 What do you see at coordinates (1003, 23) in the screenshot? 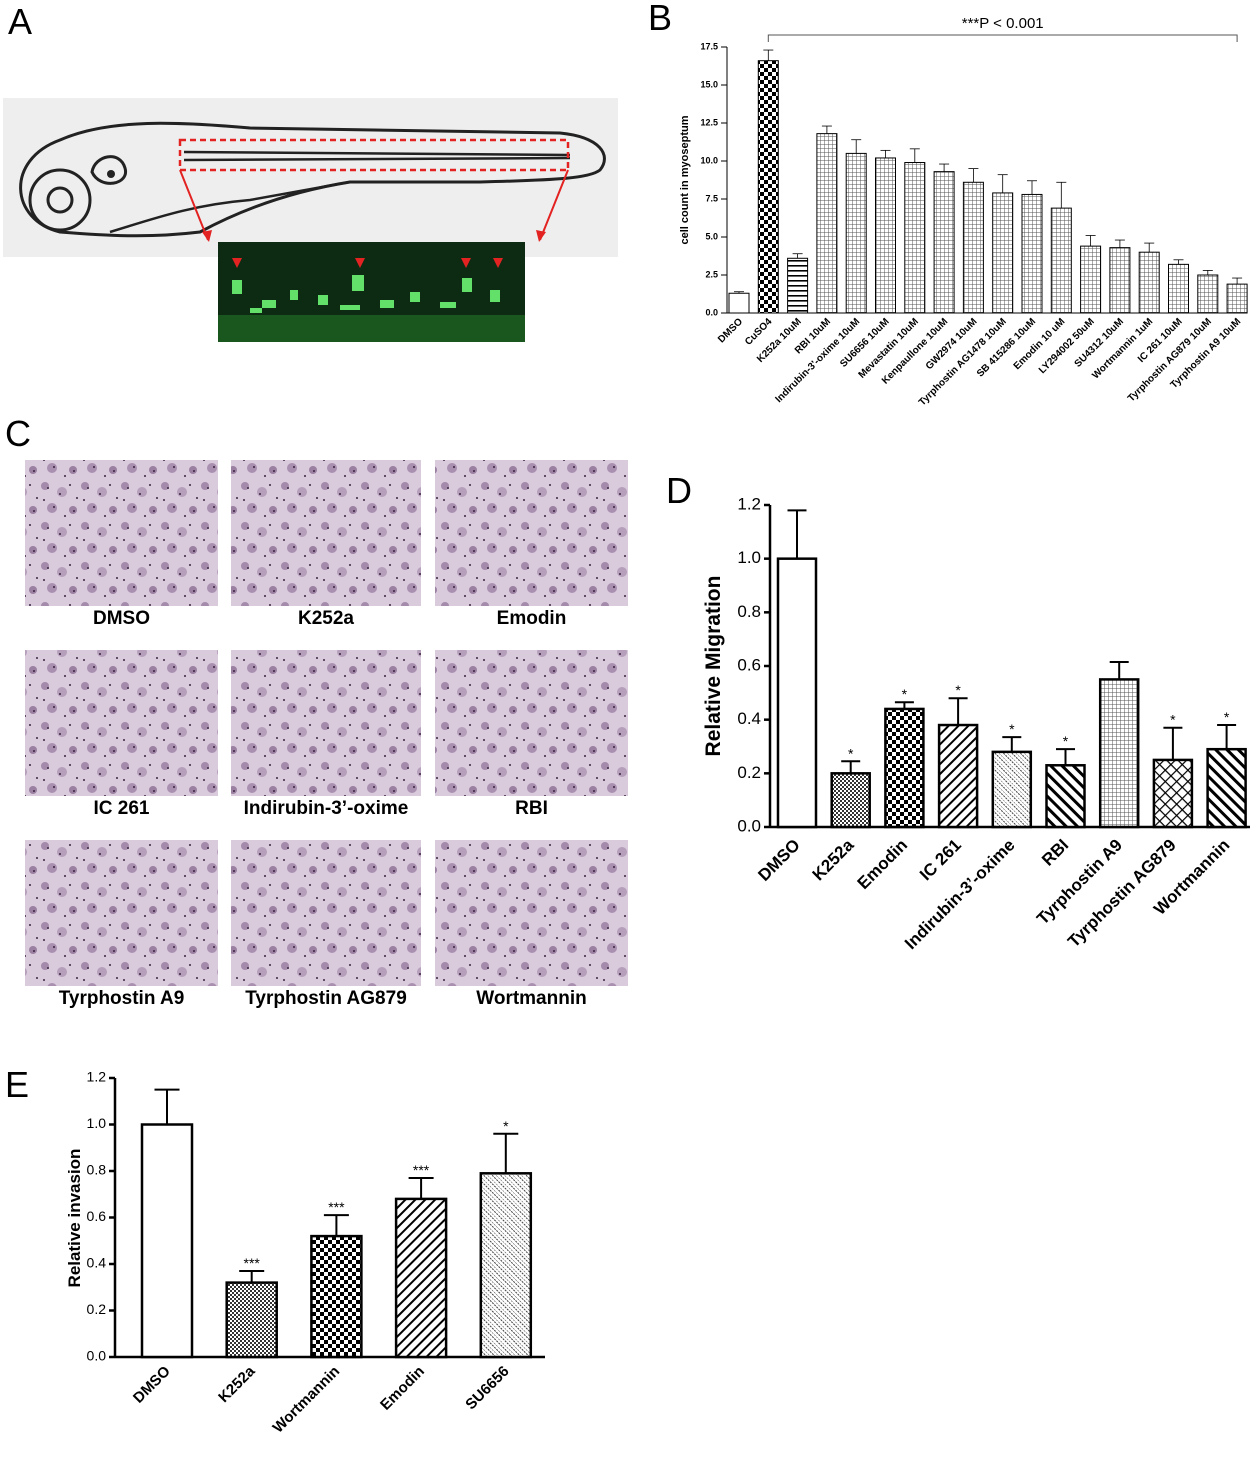
I see `annotation: ***P < 0.001` at bounding box center [1003, 23].